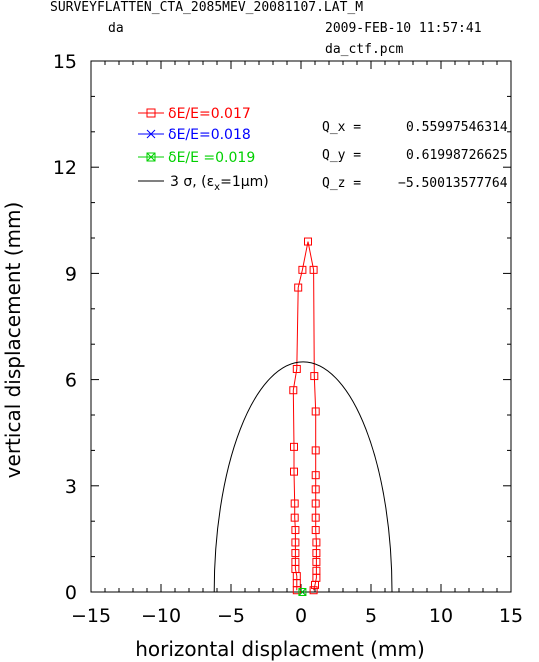 The image size is (539, 662). I want to click on legend-label-0017: δE/E=0.017, so click(209, 114).